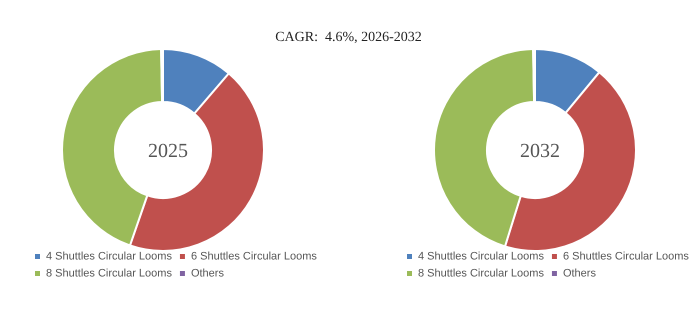 This screenshot has height=322, width=697. What do you see at coordinates (348, 38) in the screenshot?
I see `text: CAGR: 4.6%, 2026-2032` at bounding box center [348, 38].